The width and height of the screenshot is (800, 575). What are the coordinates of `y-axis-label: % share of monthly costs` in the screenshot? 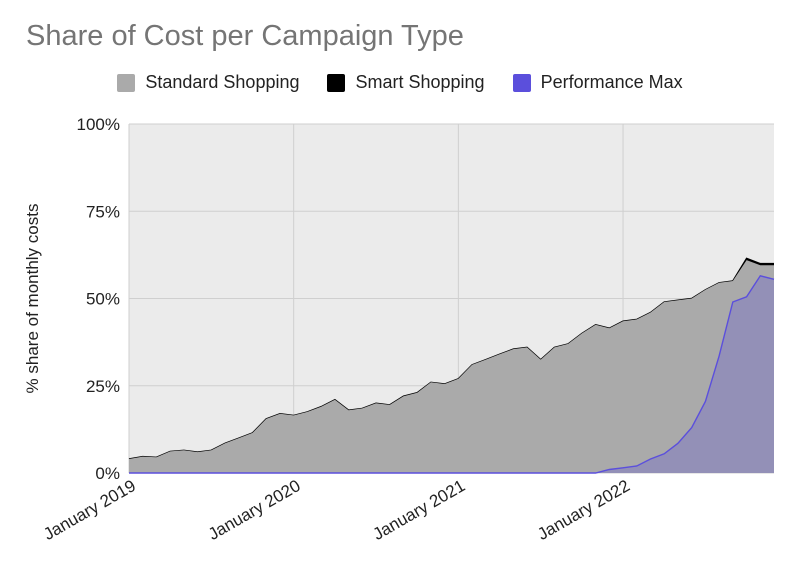 It's located at (32, 299).